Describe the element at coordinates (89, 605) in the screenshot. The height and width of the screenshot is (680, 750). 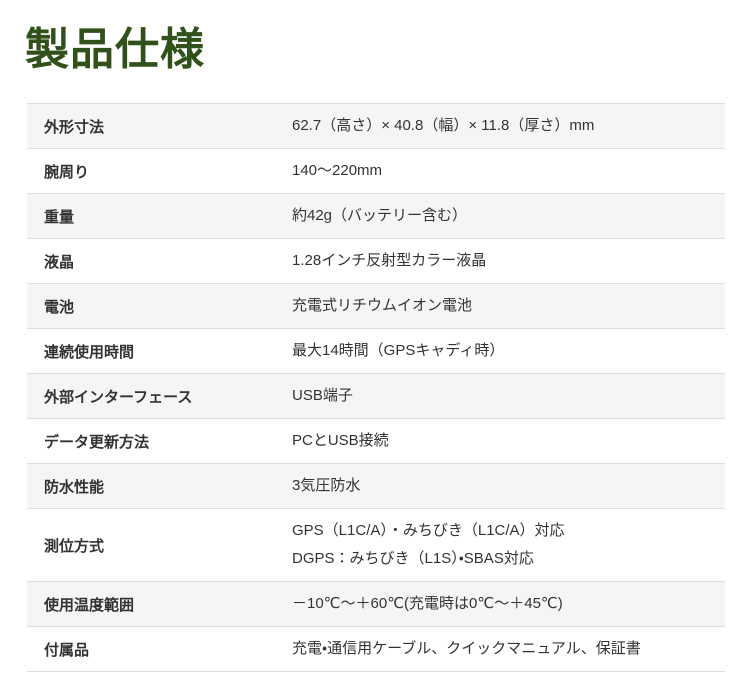
I see `spec-label: 使用温度範囲` at that location.